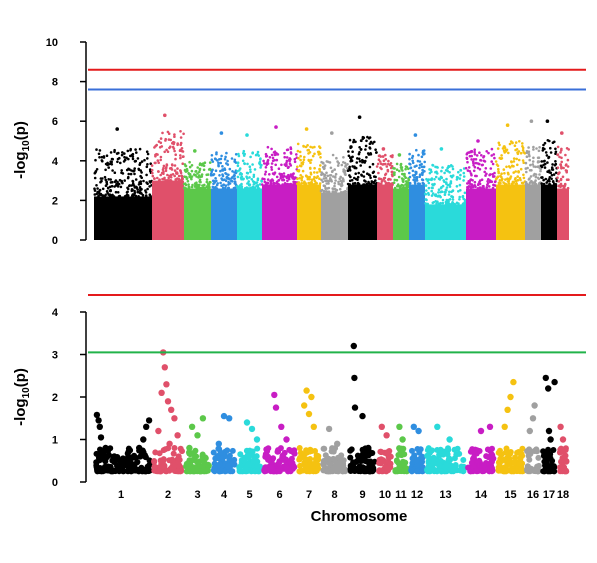 This screenshot has width=597, height=563. I want to click on top-y-tick-label: 6, so click(55, 122).